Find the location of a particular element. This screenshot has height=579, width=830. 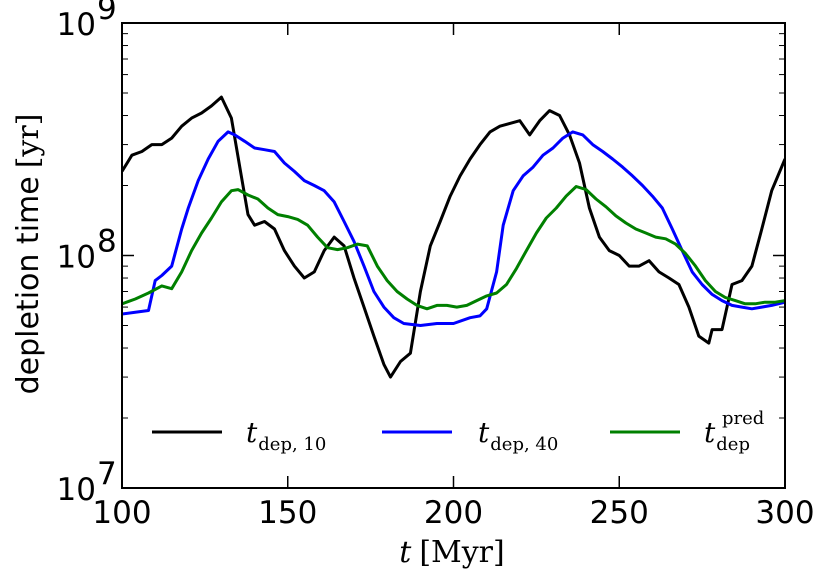

y-tick-exponent: 7 is located at coordinates (107, 474).